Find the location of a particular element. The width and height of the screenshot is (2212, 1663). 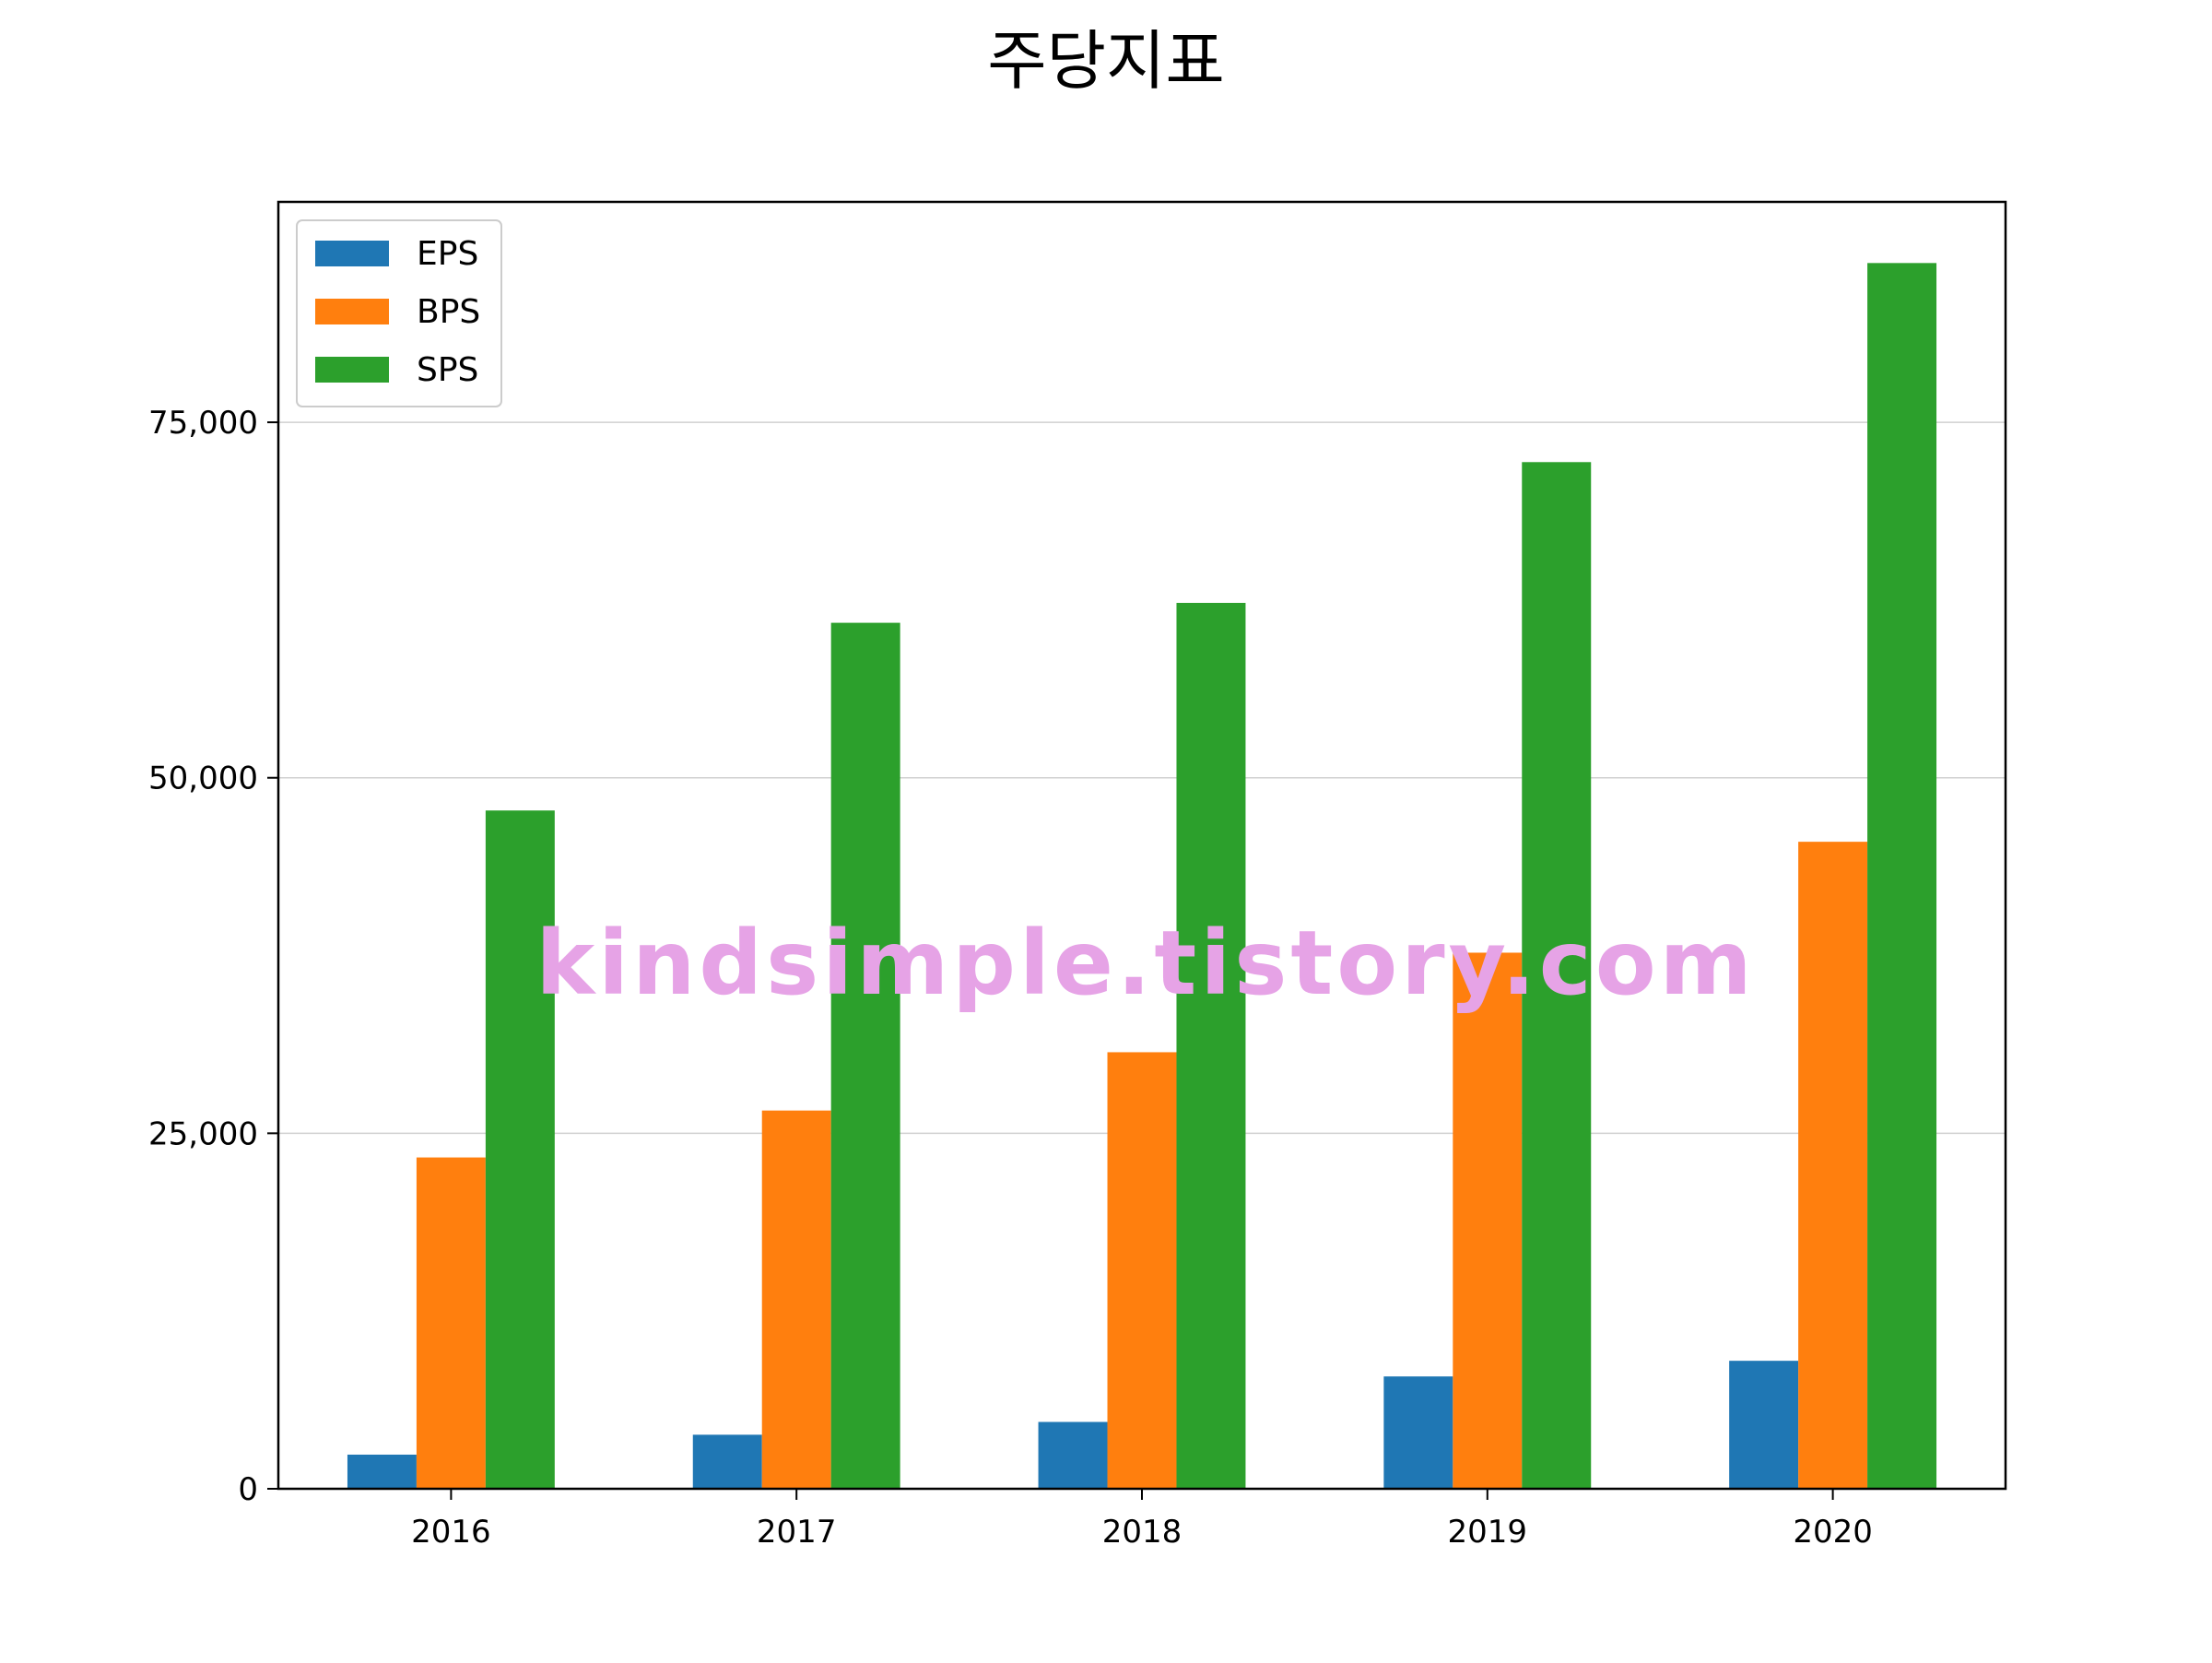

y-tick-label: 50,000 is located at coordinates (203, 779).